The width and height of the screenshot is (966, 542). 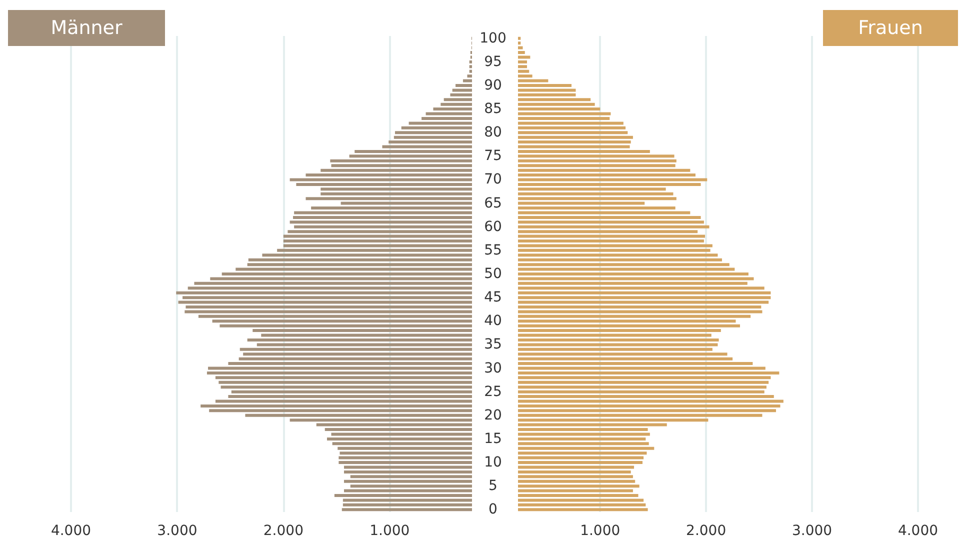 What do you see at coordinates (493, 462) in the screenshot?
I see `y-tick-label: 10` at bounding box center [493, 462].